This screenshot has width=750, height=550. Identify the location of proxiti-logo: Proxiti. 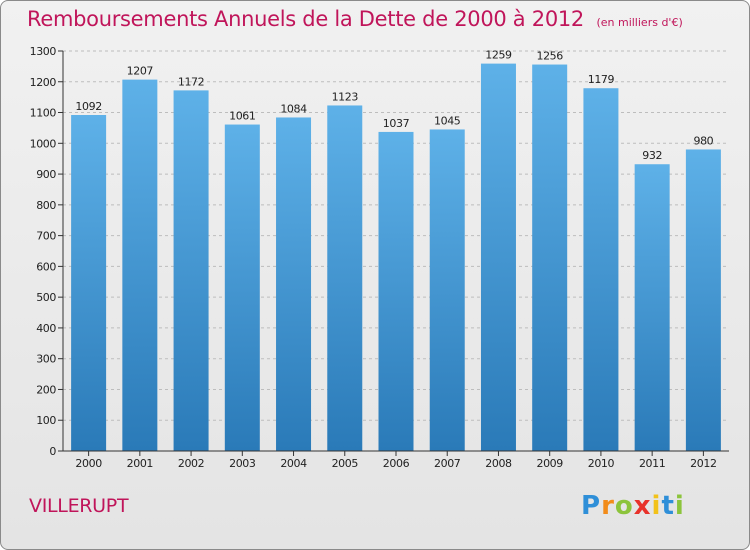
(633, 506).